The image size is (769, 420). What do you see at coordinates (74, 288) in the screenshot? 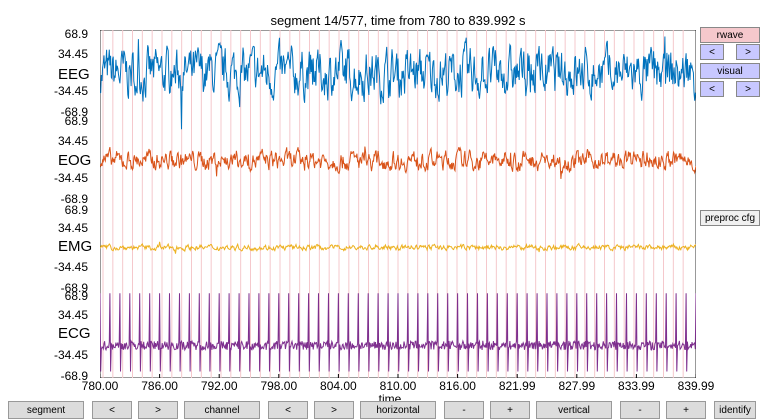
I see `ytick-emg-bot: -68.9` at bounding box center [74, 288].